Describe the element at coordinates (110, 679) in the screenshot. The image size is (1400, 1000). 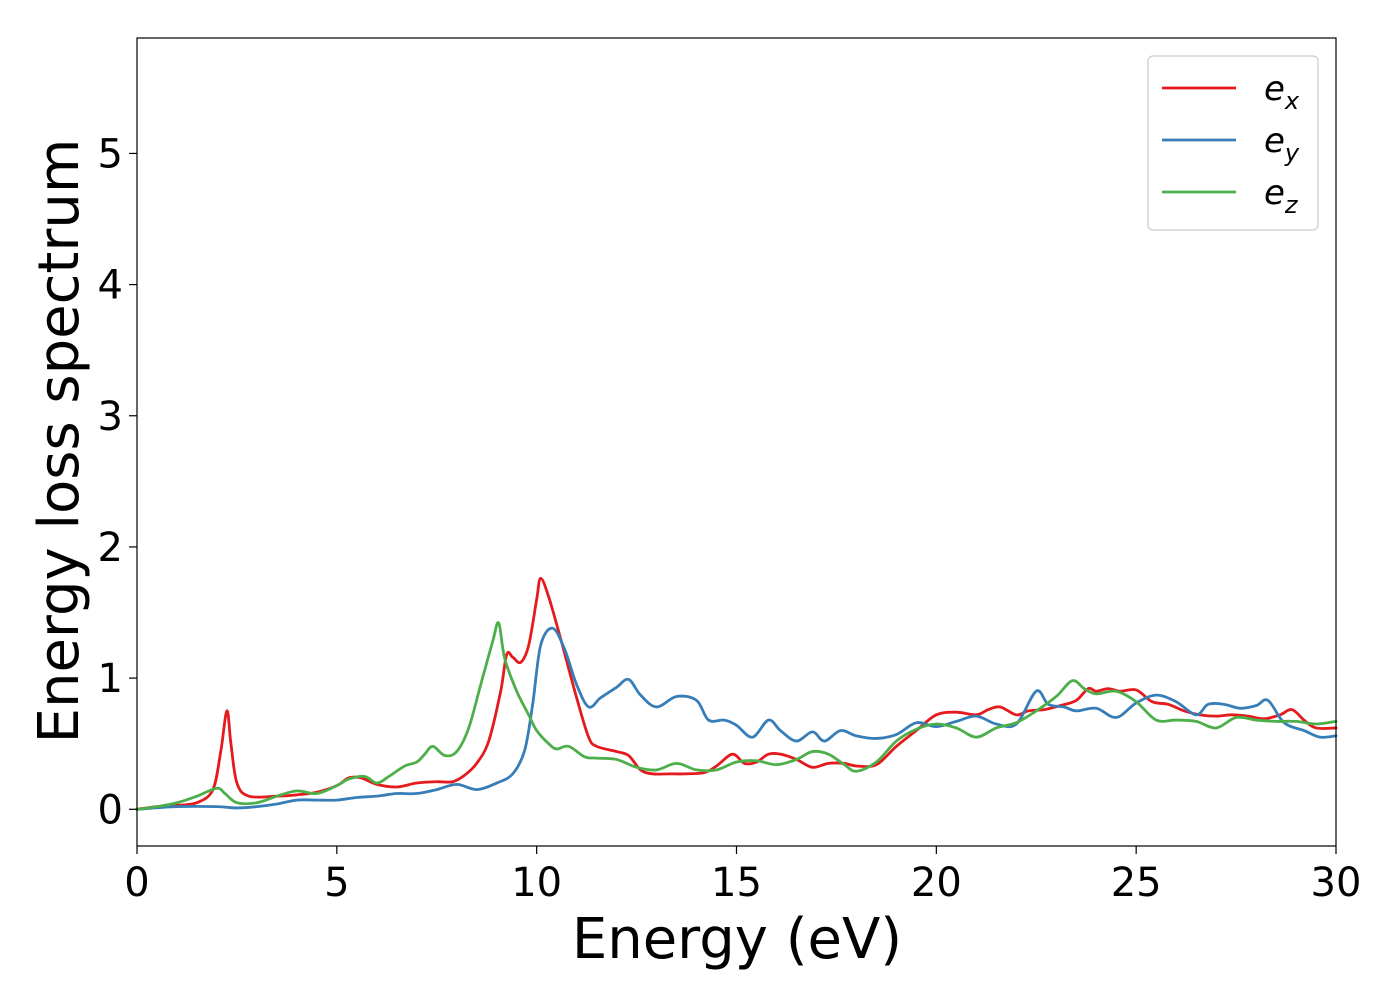
I see `y-tick-label: 1` at that location.